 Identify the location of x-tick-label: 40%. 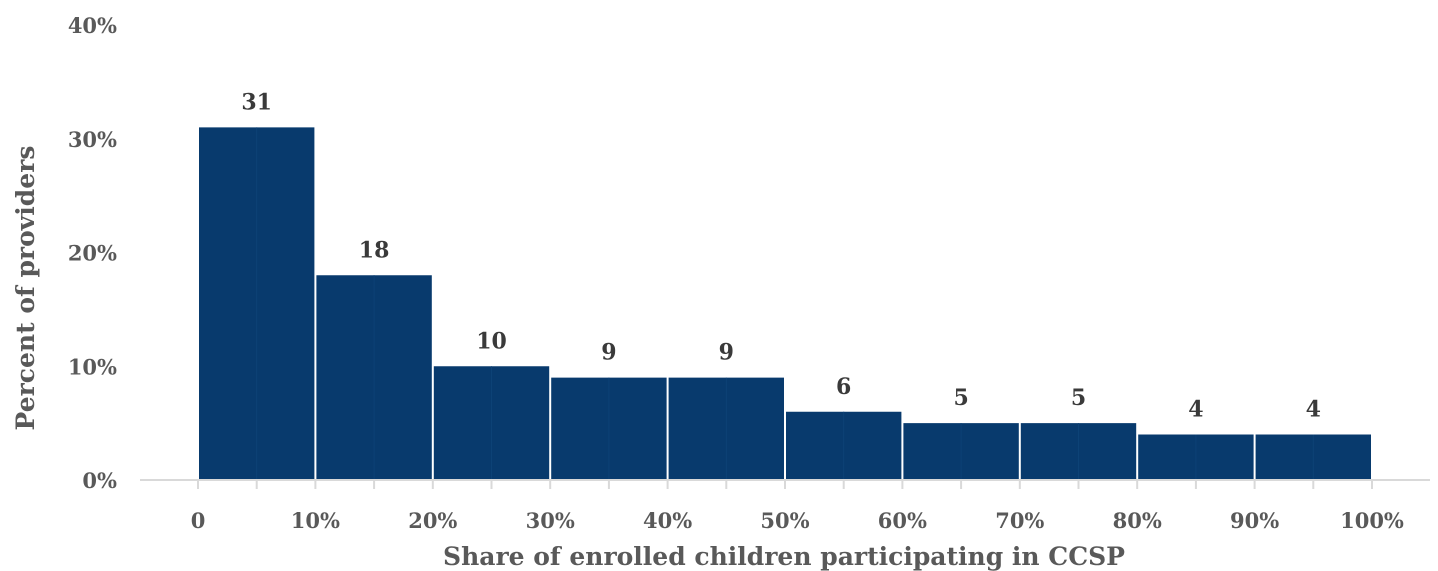
(667, 520).